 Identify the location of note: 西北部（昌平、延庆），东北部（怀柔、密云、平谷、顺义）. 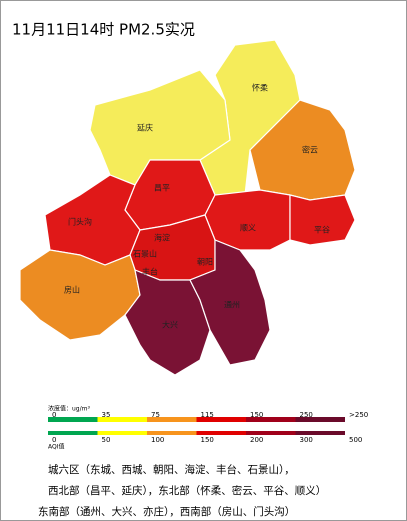
(187, 490).